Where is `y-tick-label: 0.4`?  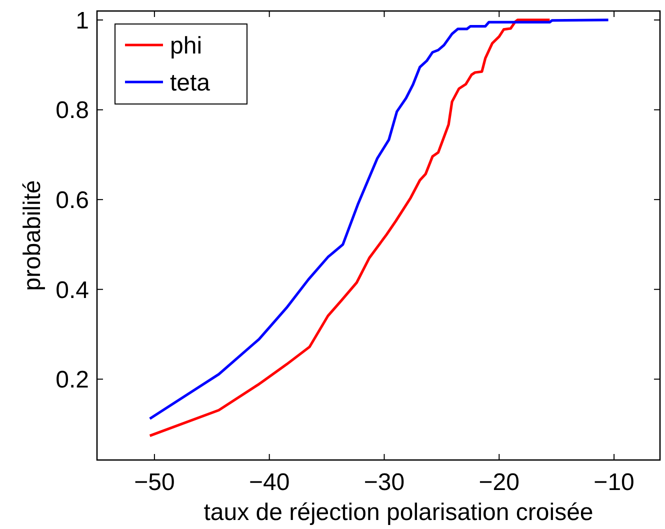
y-tick-label: 0.4 is located at coordinates (72, 290).